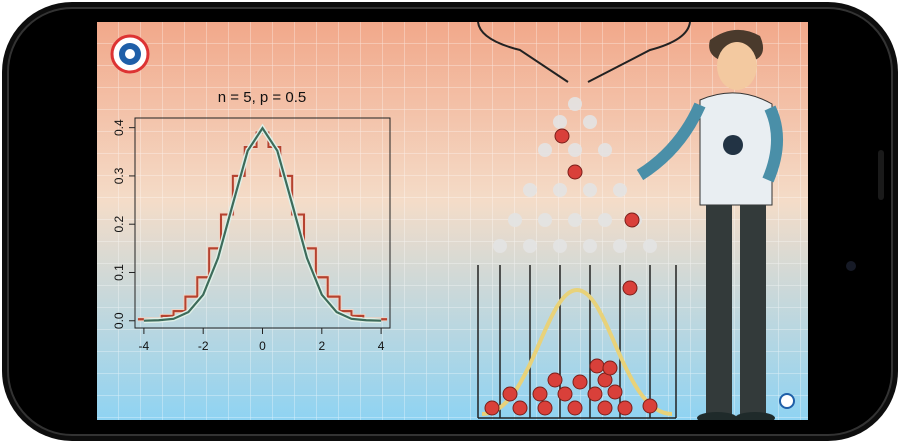 The height and width of the screenshot is (443, 900). I want to click on y-tick-label: 0.1, so click(119, 272).